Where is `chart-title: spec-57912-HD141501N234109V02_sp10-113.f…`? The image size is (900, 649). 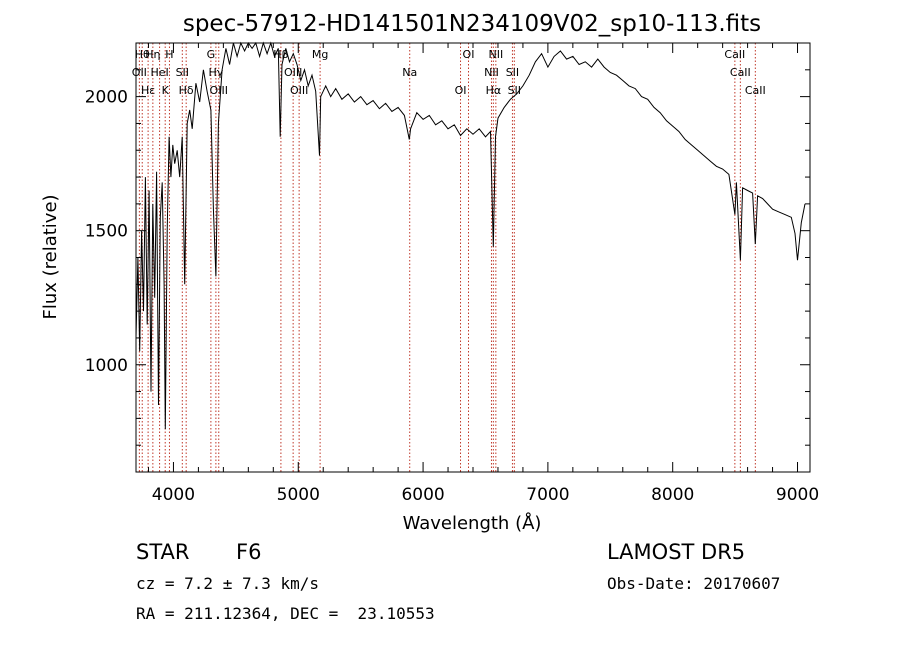 chart-title: spec-57912-HD141501N234109V02_sp10-113.f… is located at coordinates (472, 24).